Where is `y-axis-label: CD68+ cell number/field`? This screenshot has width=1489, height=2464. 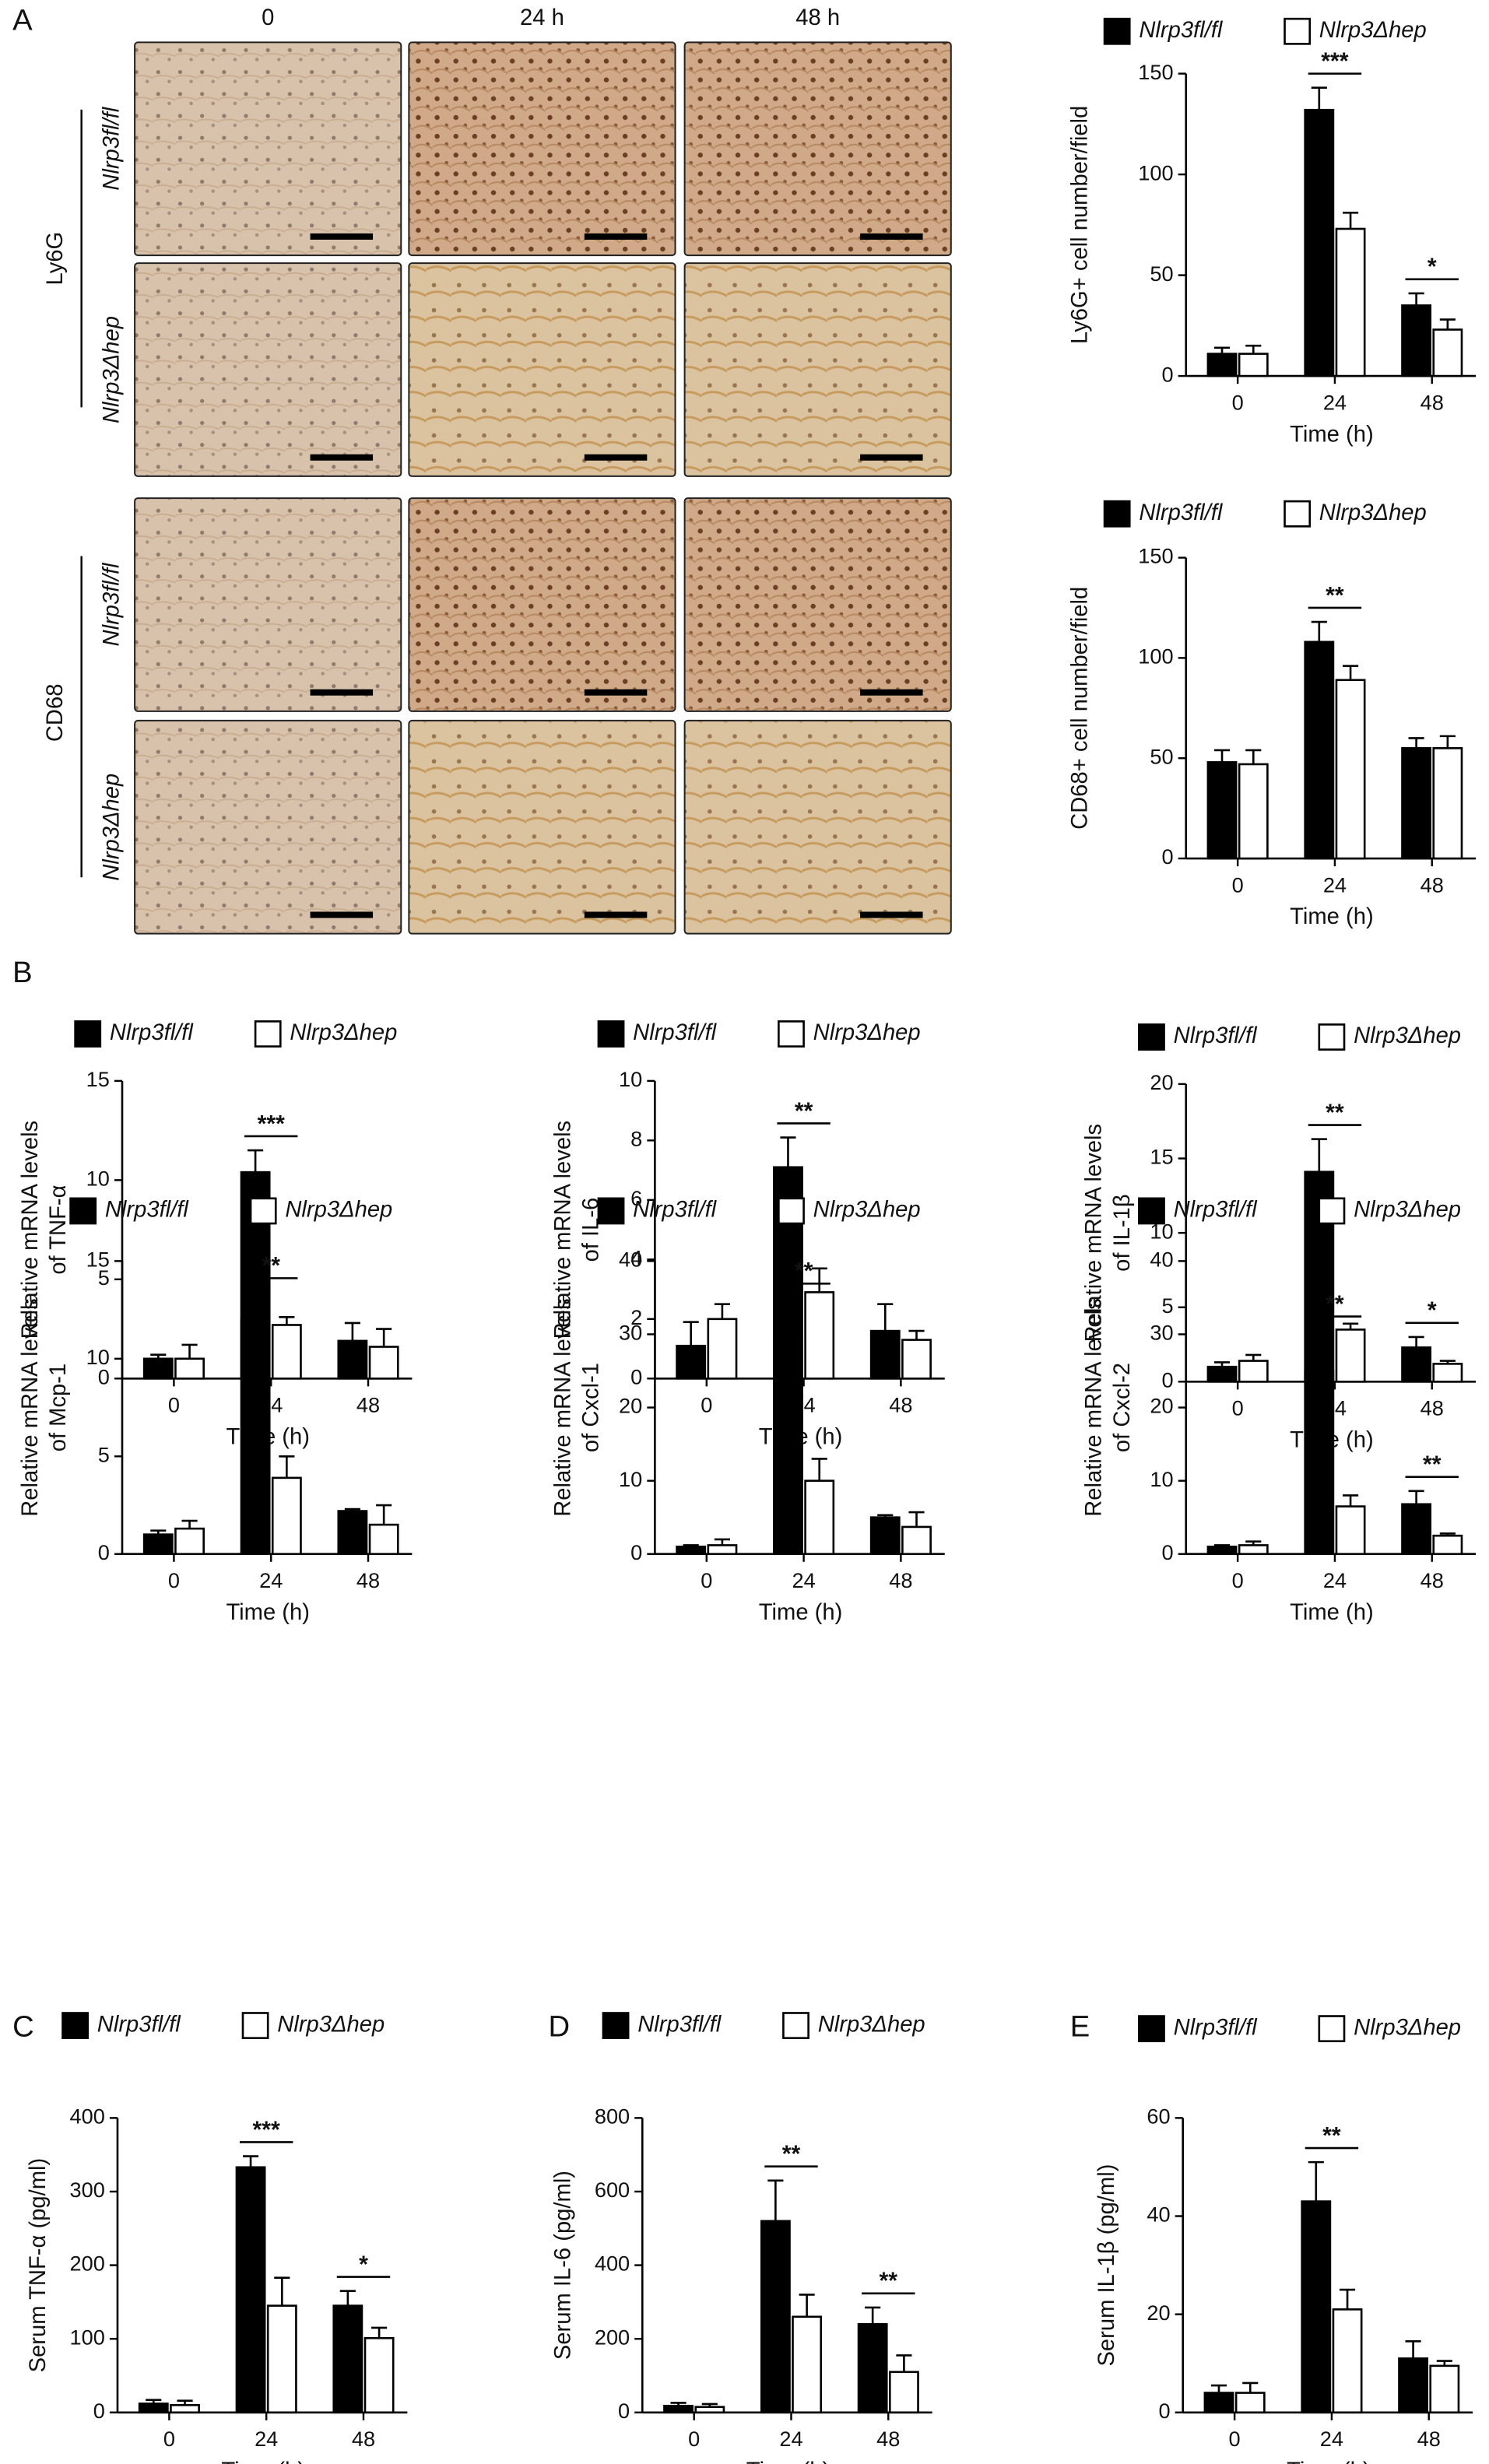 y-axis-label: CD68+ cell number/field is located at coordinates (1080, 708).